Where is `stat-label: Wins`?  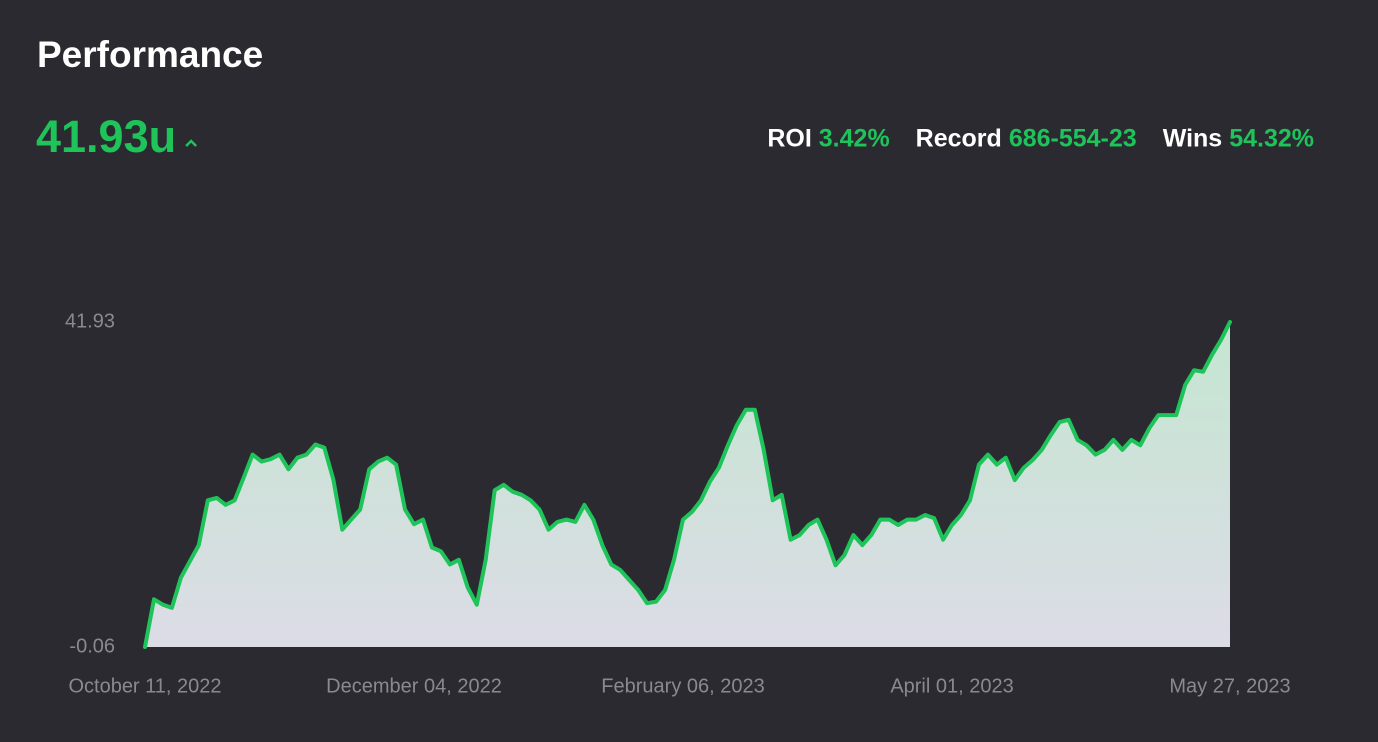
stat-label: Wins is located at coordinates (1193, 139).